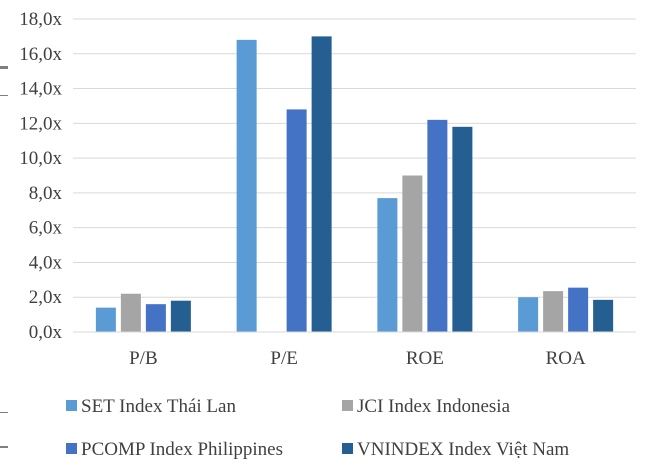 The height and width of the screenshot is (468, 647). I want to click on y-tick-label: 18,0x, so click(40, 19).